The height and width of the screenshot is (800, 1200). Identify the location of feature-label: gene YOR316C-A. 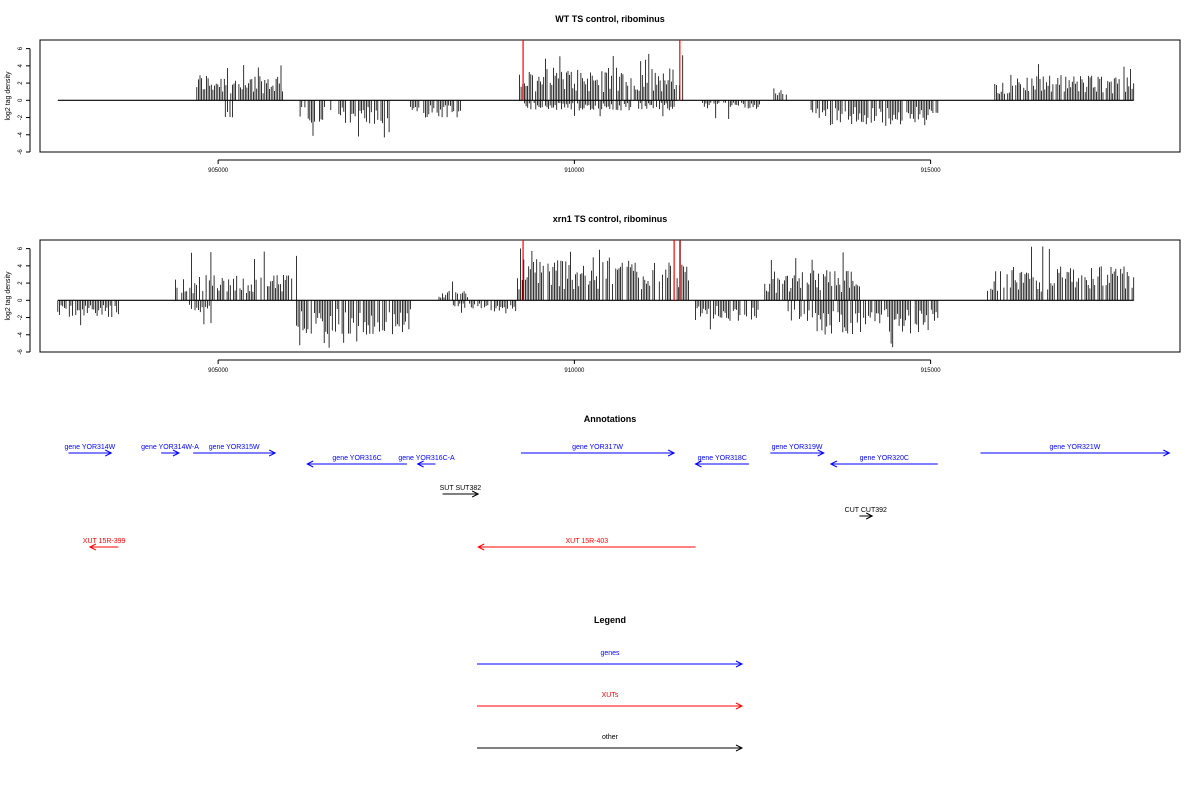
(426, 458).